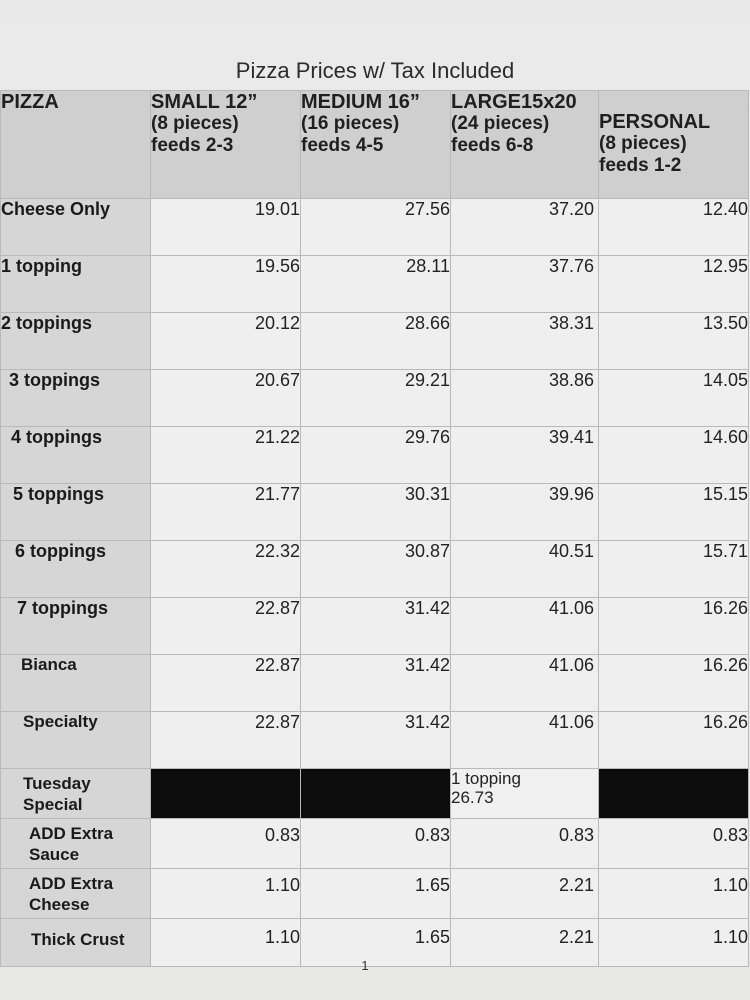 The height and width of the screenshot is (1000, 750). What do you see at coordinates (75, 227) in the screenshot?
I see `row-label: Cheese Only` at bounding box center [75, 227].